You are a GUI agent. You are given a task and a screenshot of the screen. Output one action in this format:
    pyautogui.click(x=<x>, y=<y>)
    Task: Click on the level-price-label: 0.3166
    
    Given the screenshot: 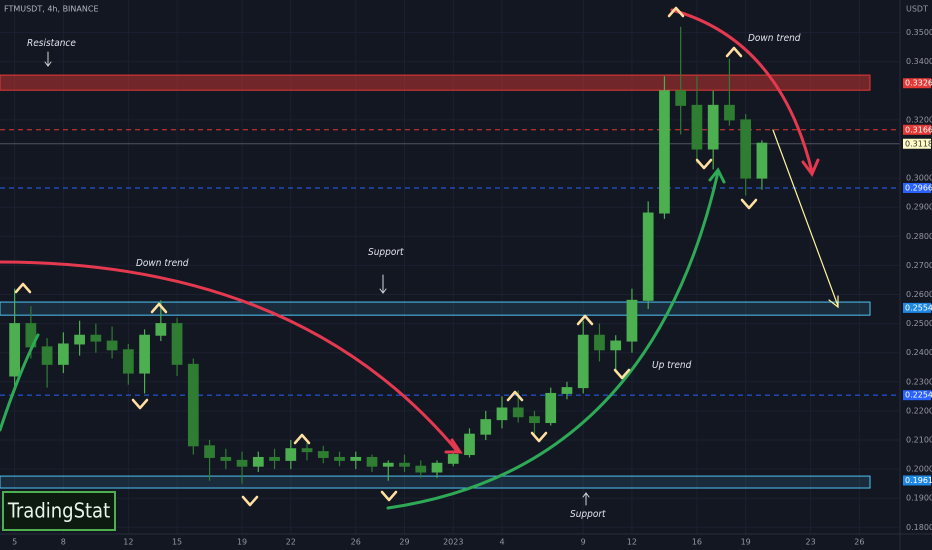 What is the action you would take?
    pyautogui.click(x=918, y=129)
    